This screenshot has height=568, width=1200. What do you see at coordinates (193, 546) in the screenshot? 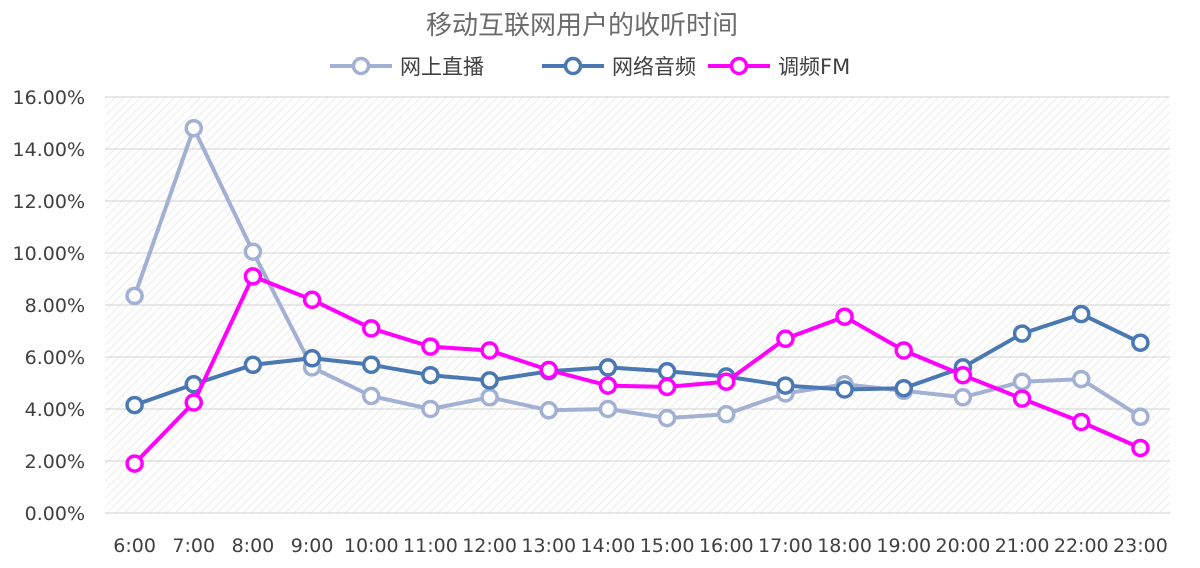
I see `x-tick-label: 7:00` at bounding box center [193, 546].